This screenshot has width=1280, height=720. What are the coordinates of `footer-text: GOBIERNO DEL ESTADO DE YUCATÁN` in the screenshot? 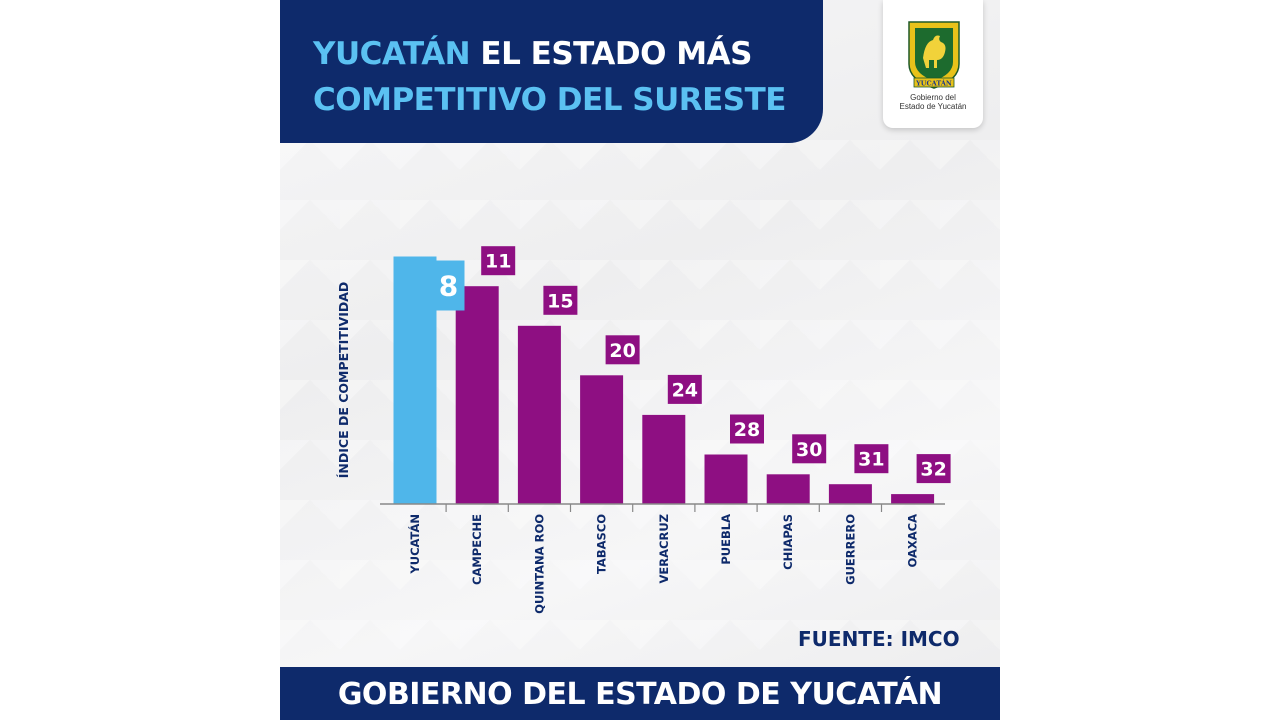 It's located at (640, 694).